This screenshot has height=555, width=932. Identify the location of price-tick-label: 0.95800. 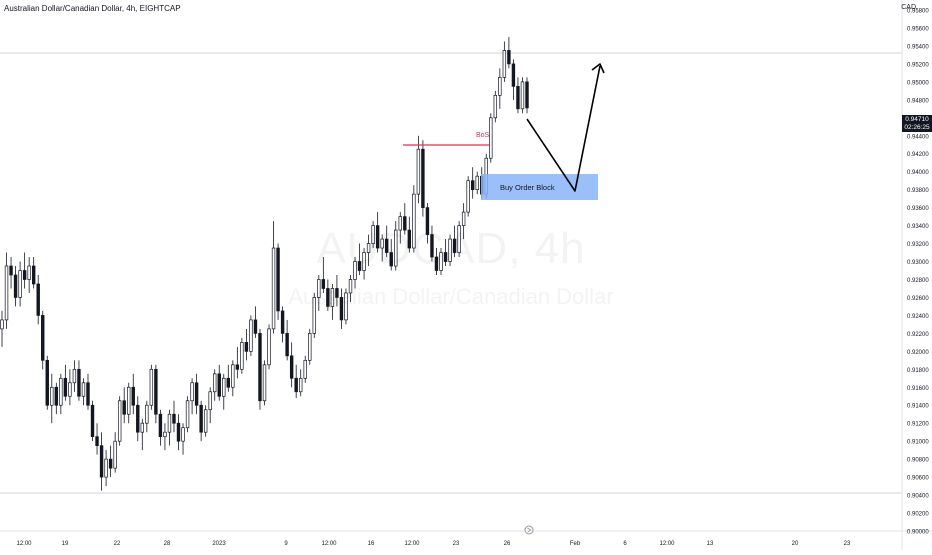
(918, 12).